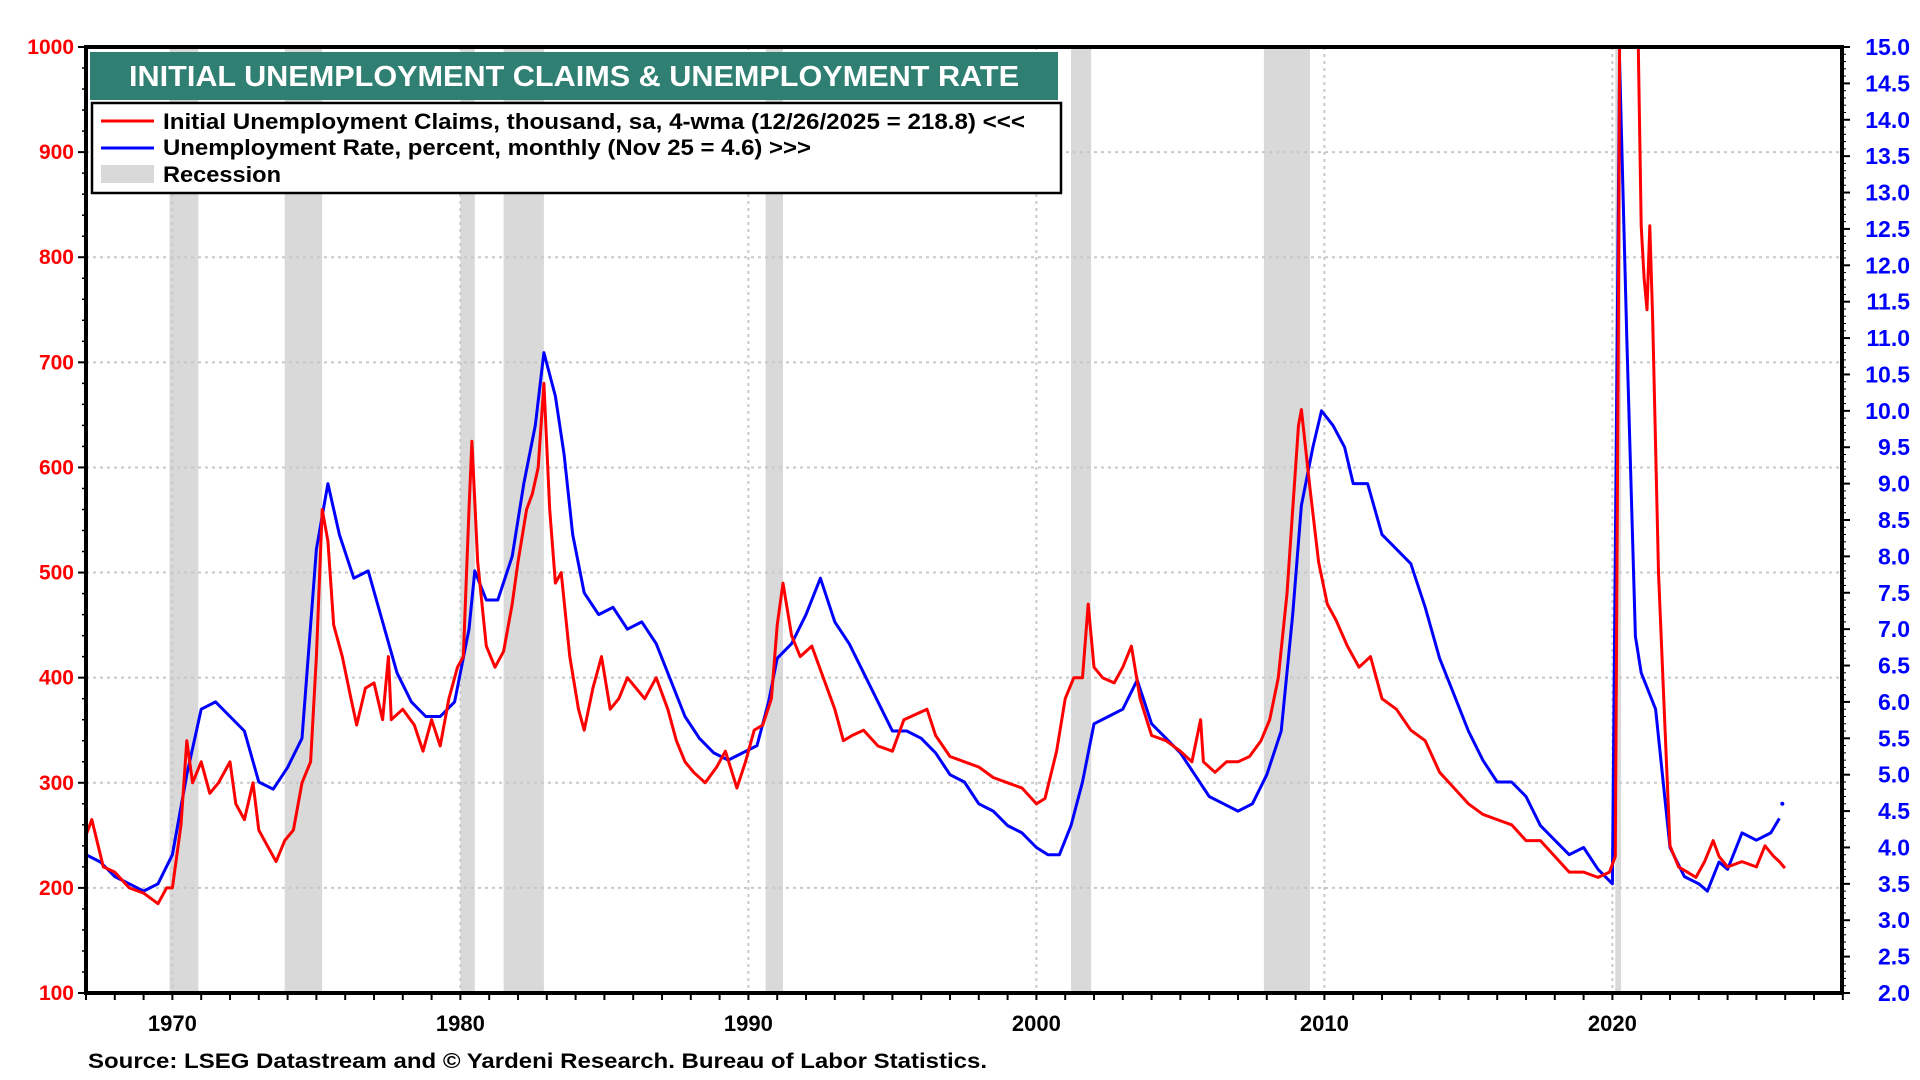 The height and width of the screenshot is (1080, 1920). What do you see at coordinates (1894, 993) in the screenshot?
I see `right-tick-label: 2.0` at bounding box center [1894, 993].